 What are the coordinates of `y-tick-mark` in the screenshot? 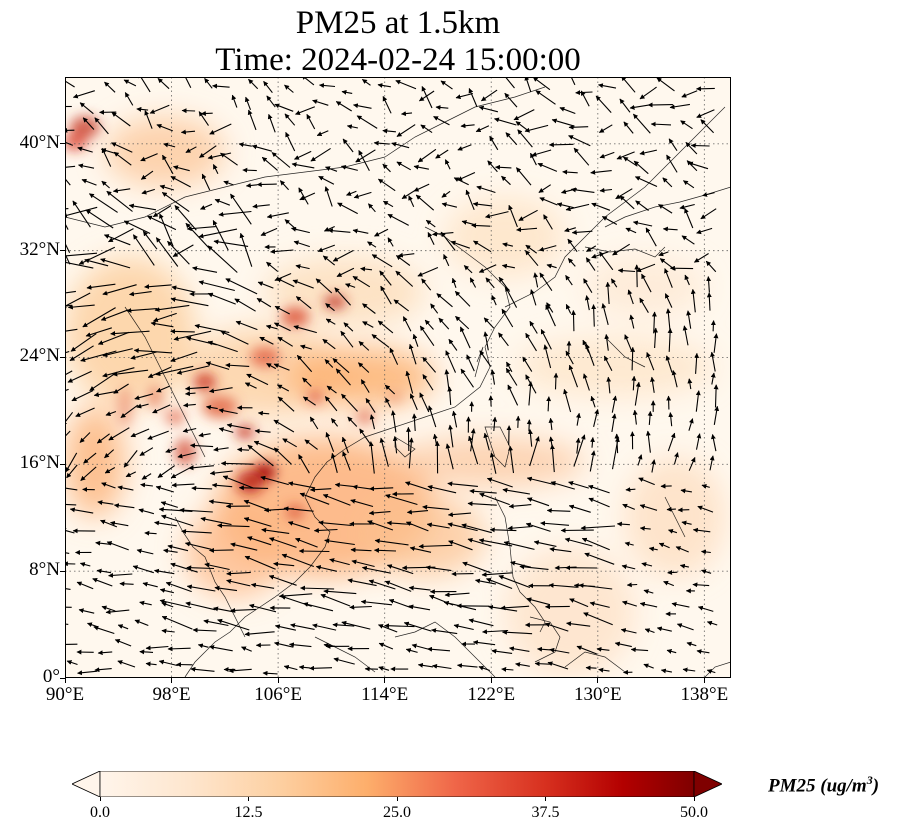 It's located at (62, 144).